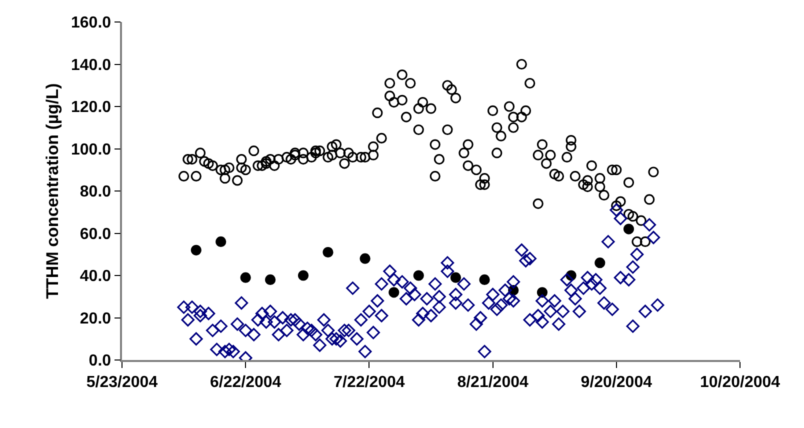 The image size is (804, 428). I want to click on x-tick-label: 9/20/2004, so click(616, 382).